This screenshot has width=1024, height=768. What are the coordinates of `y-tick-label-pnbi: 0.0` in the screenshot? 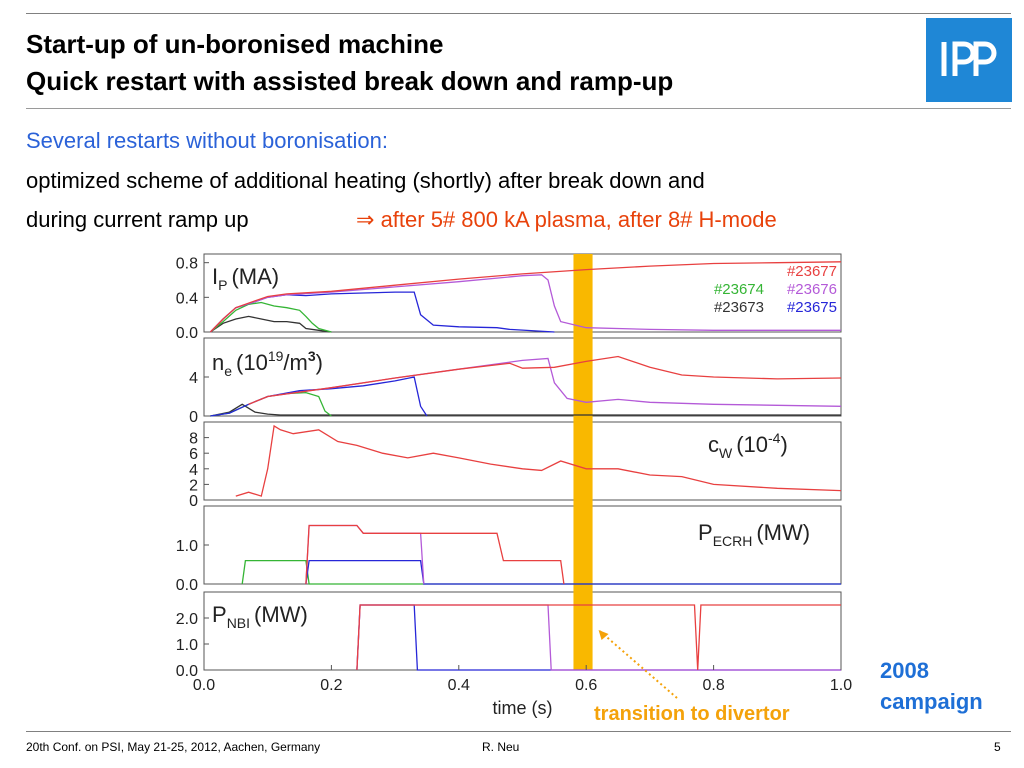 It's located at (187, 671).